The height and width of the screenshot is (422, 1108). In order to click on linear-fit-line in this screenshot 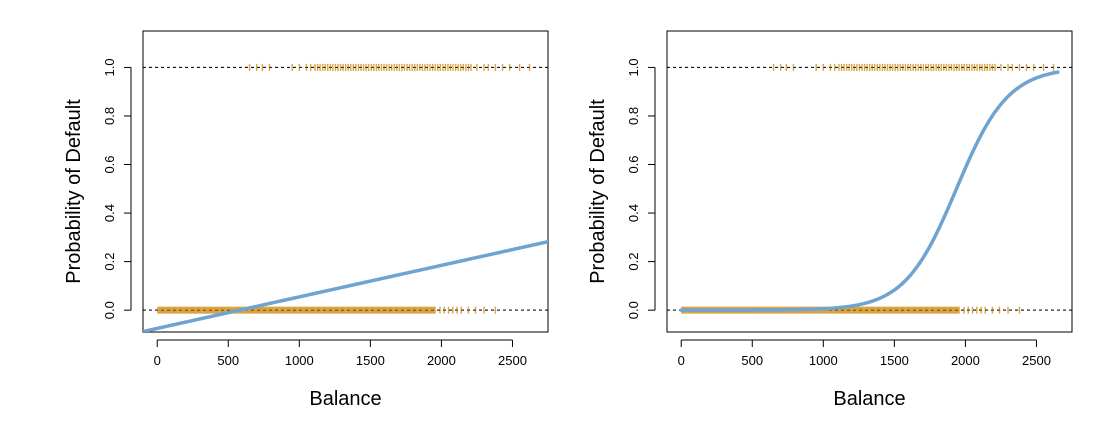, I will do `click(345, 285)`.